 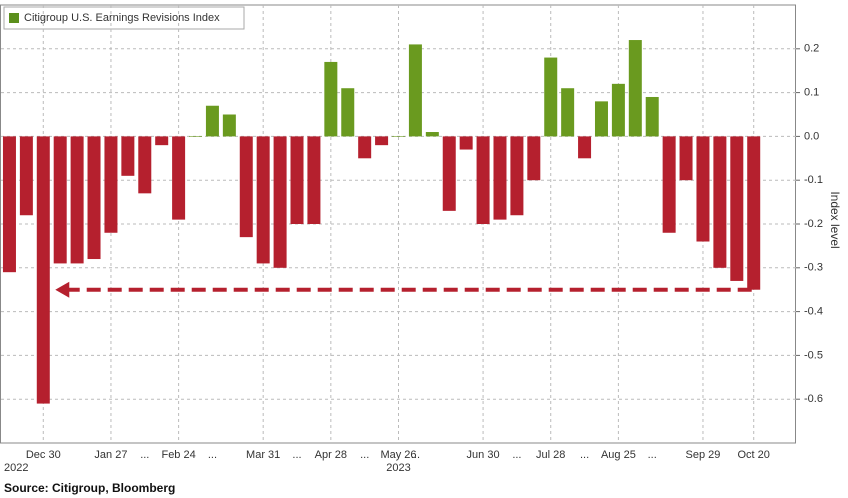 What do you see at coordinates (835, 219) in the screenshot?
I see `y-axis-label: Index level` at bounding box center [835, 219].